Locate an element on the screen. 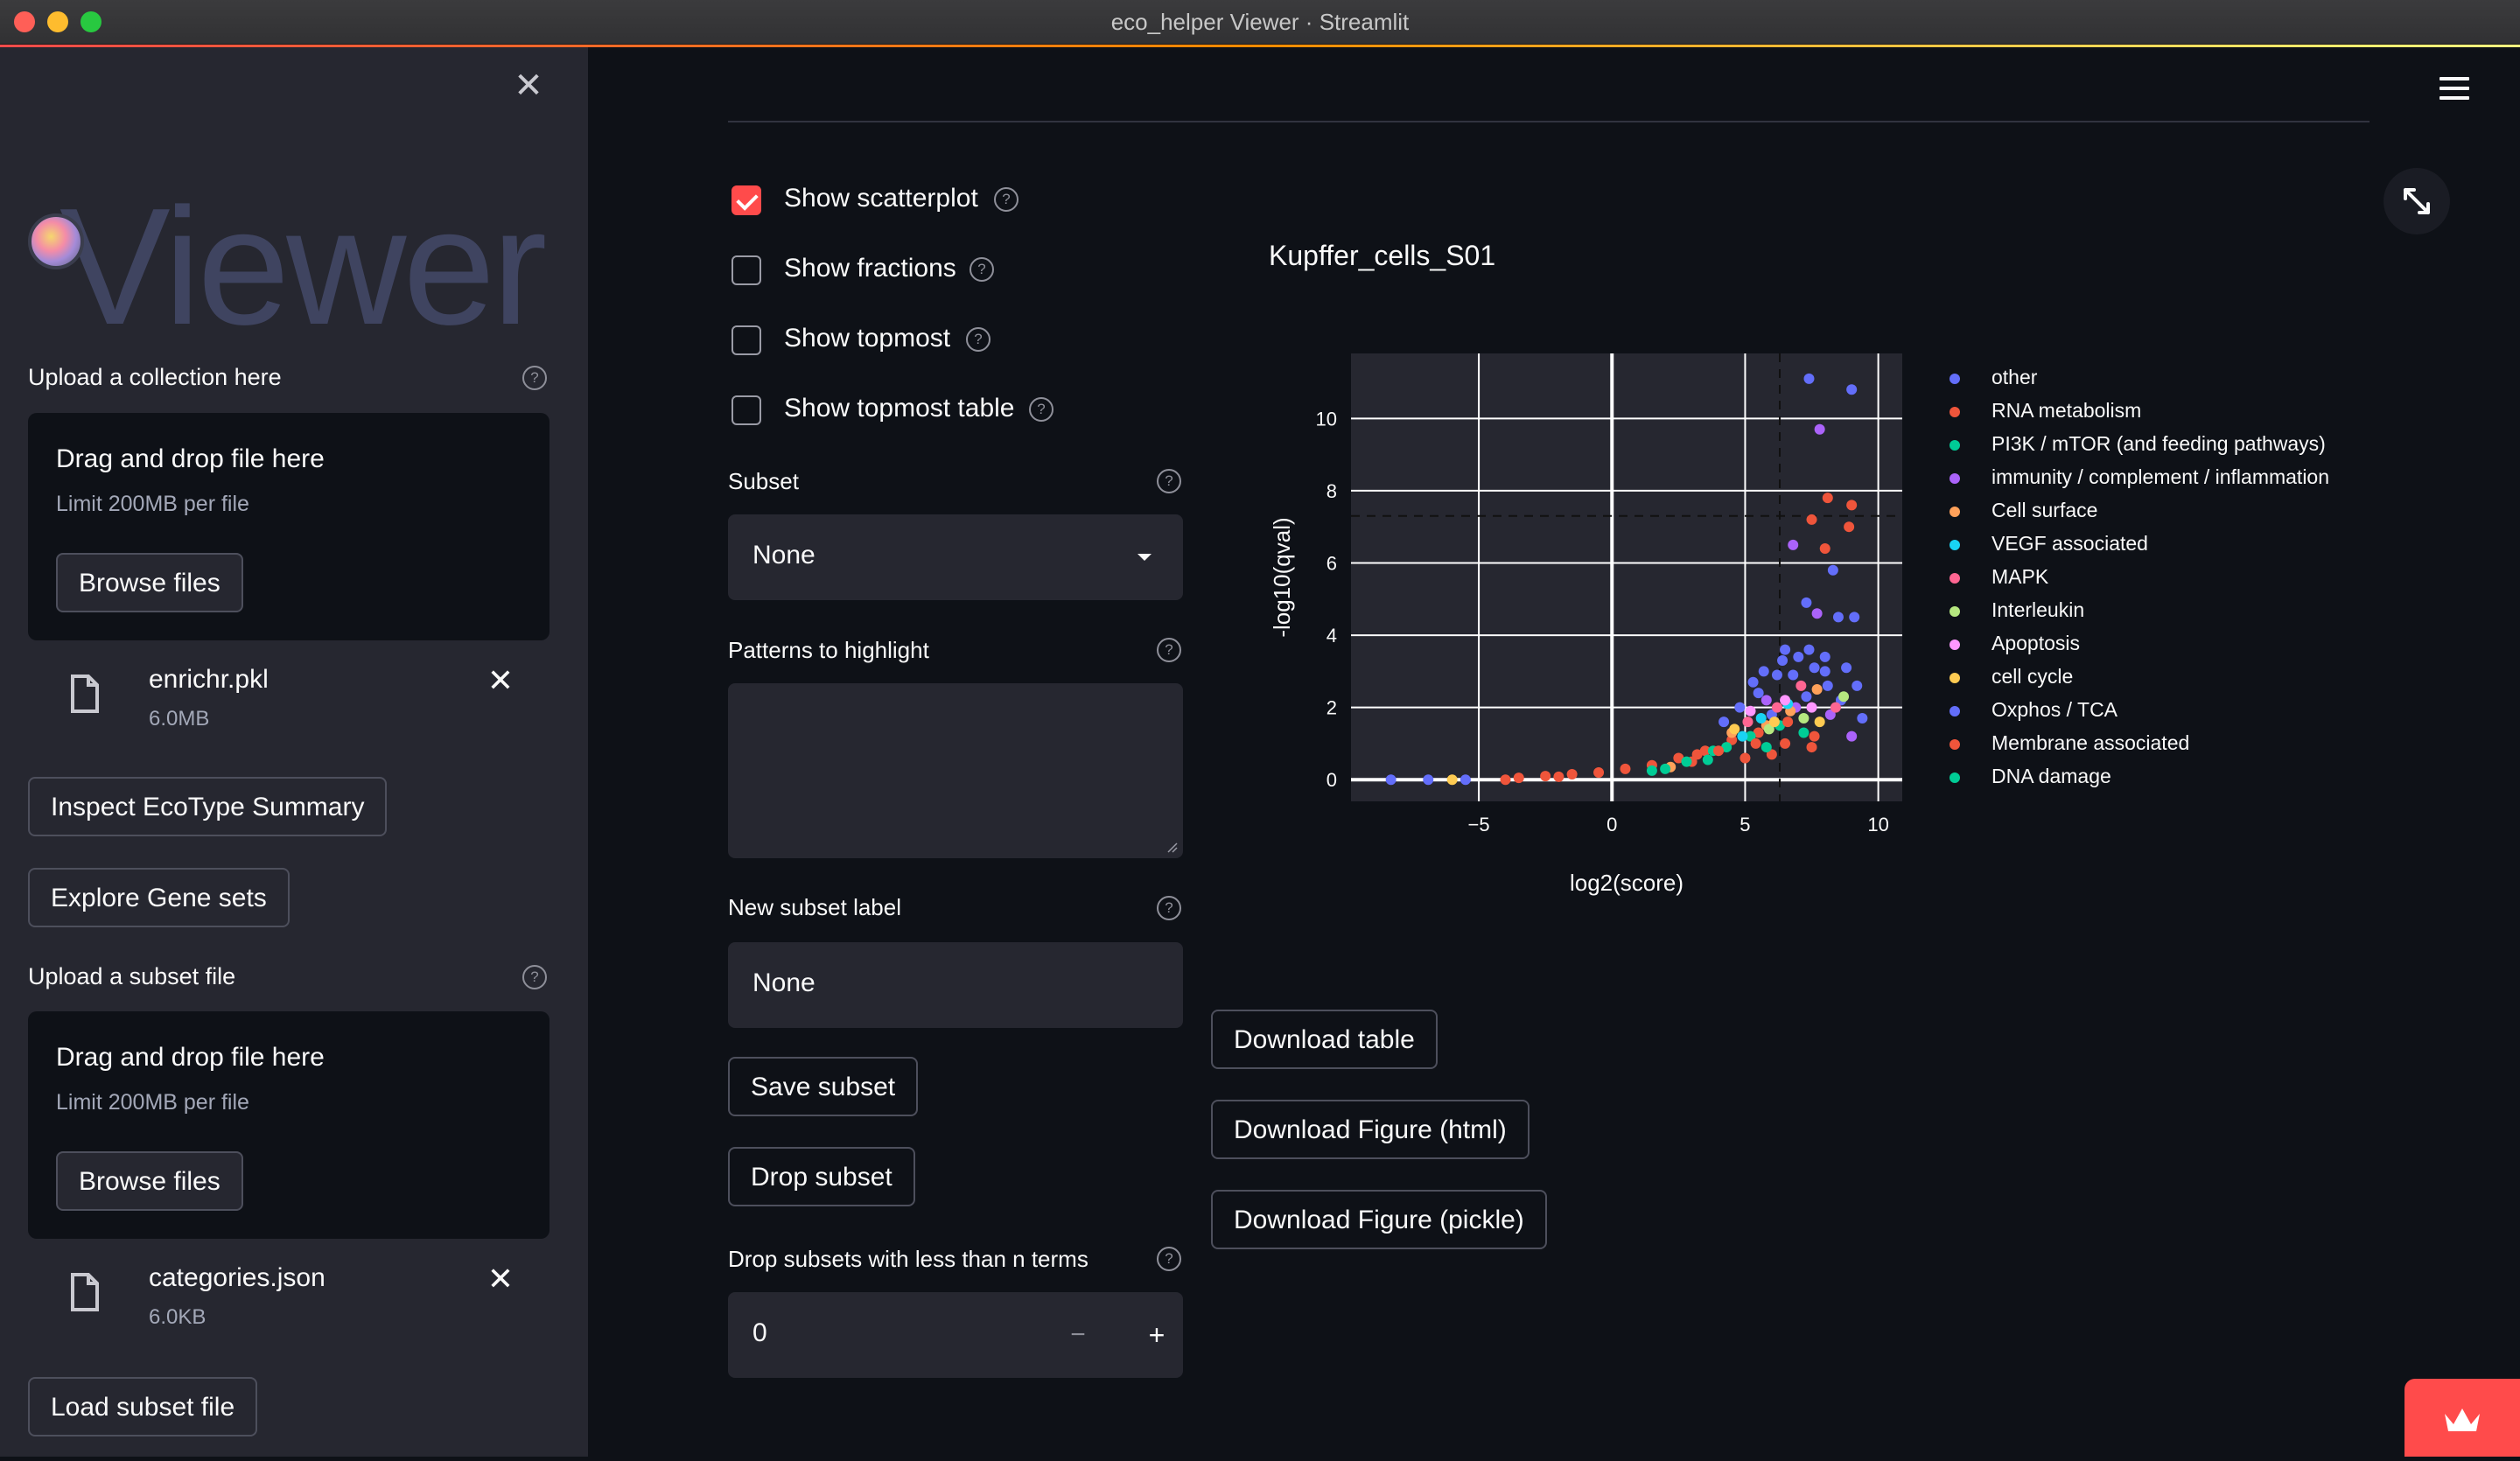 The height and width of the screenshot is (1461, 2520). x-tick-label: 0 is located at coordinates (1611, 824).